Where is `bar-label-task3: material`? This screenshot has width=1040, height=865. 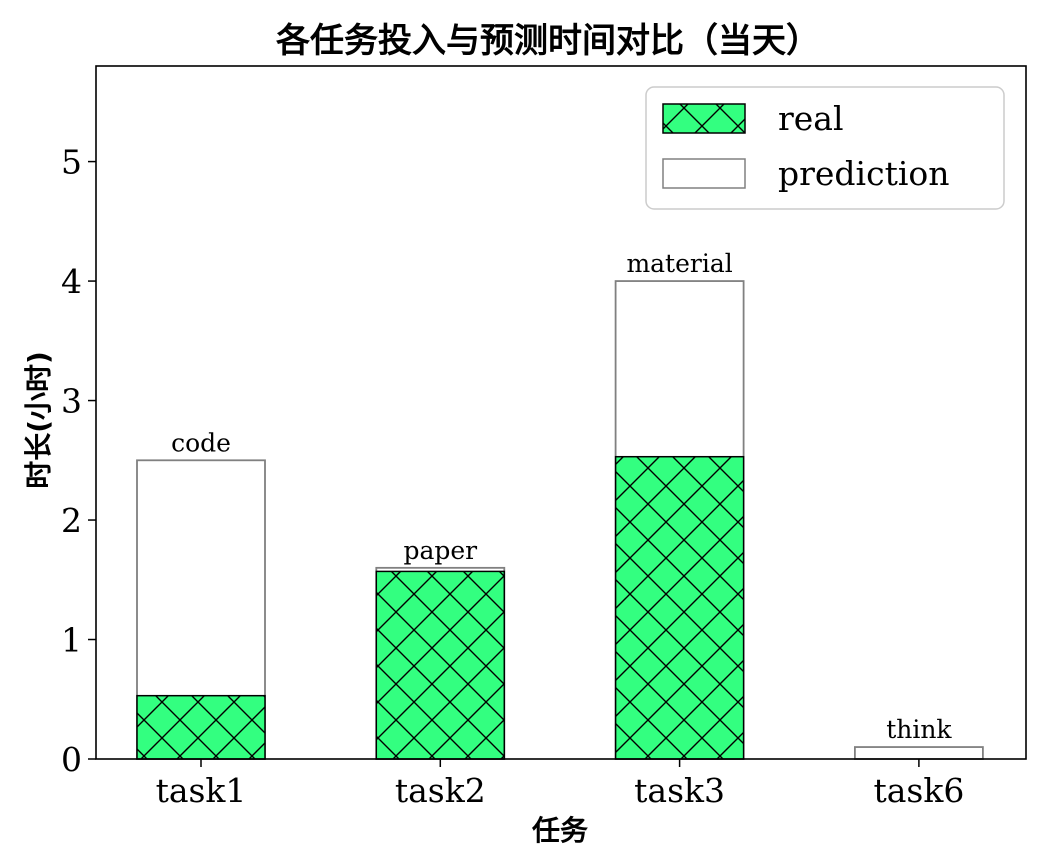
bar-label-task3: material is located at coordinates (679, 263).